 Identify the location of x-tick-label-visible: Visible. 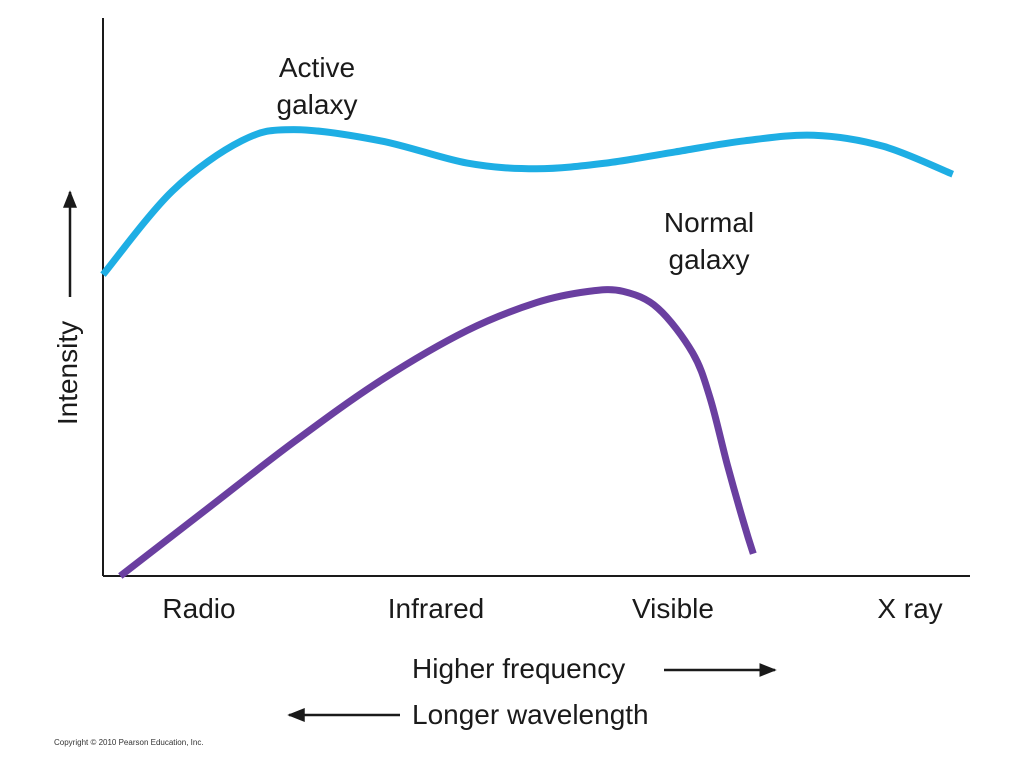
(673, 608).